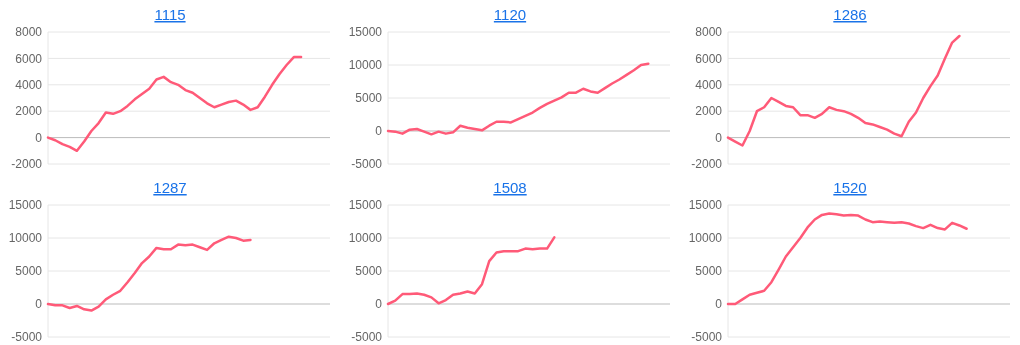  I want to click on chart-title: 1508, so click(510, 187).